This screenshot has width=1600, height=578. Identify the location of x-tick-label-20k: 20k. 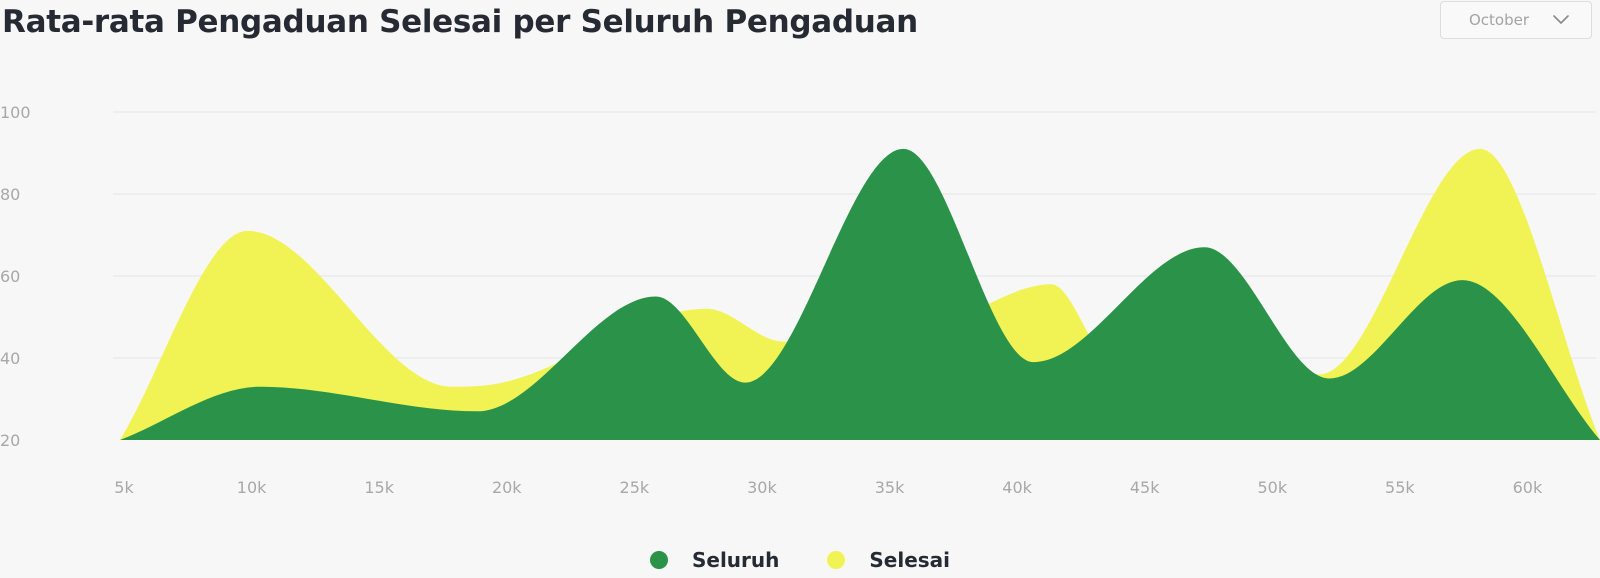
(507, 487).